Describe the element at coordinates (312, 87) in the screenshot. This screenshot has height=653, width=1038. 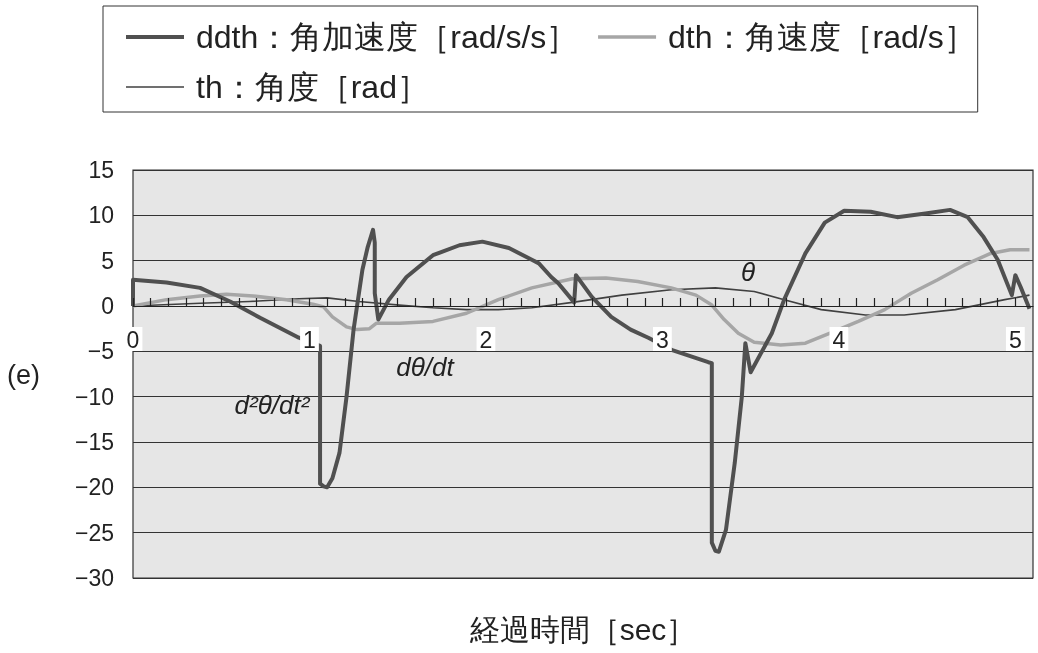
I see `legend-label: th：角度［rad］` at that location.